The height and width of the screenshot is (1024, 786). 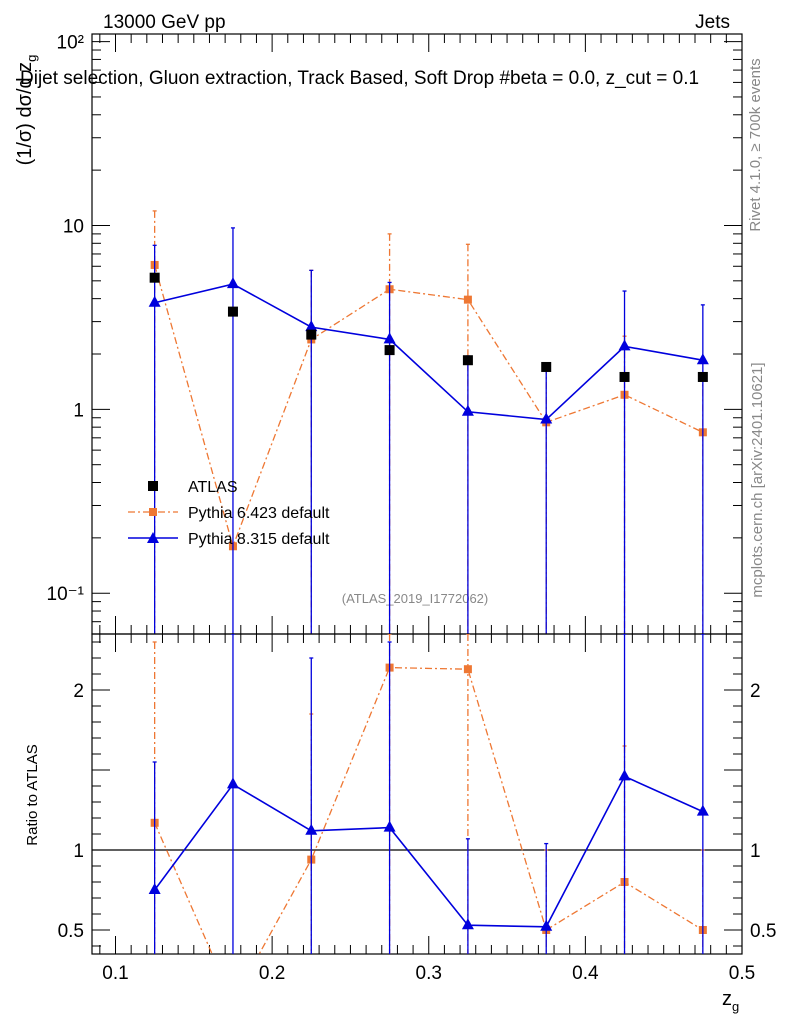 I want to click on ratio-y-tick-label-right: 2, so click(x=755, y=691).